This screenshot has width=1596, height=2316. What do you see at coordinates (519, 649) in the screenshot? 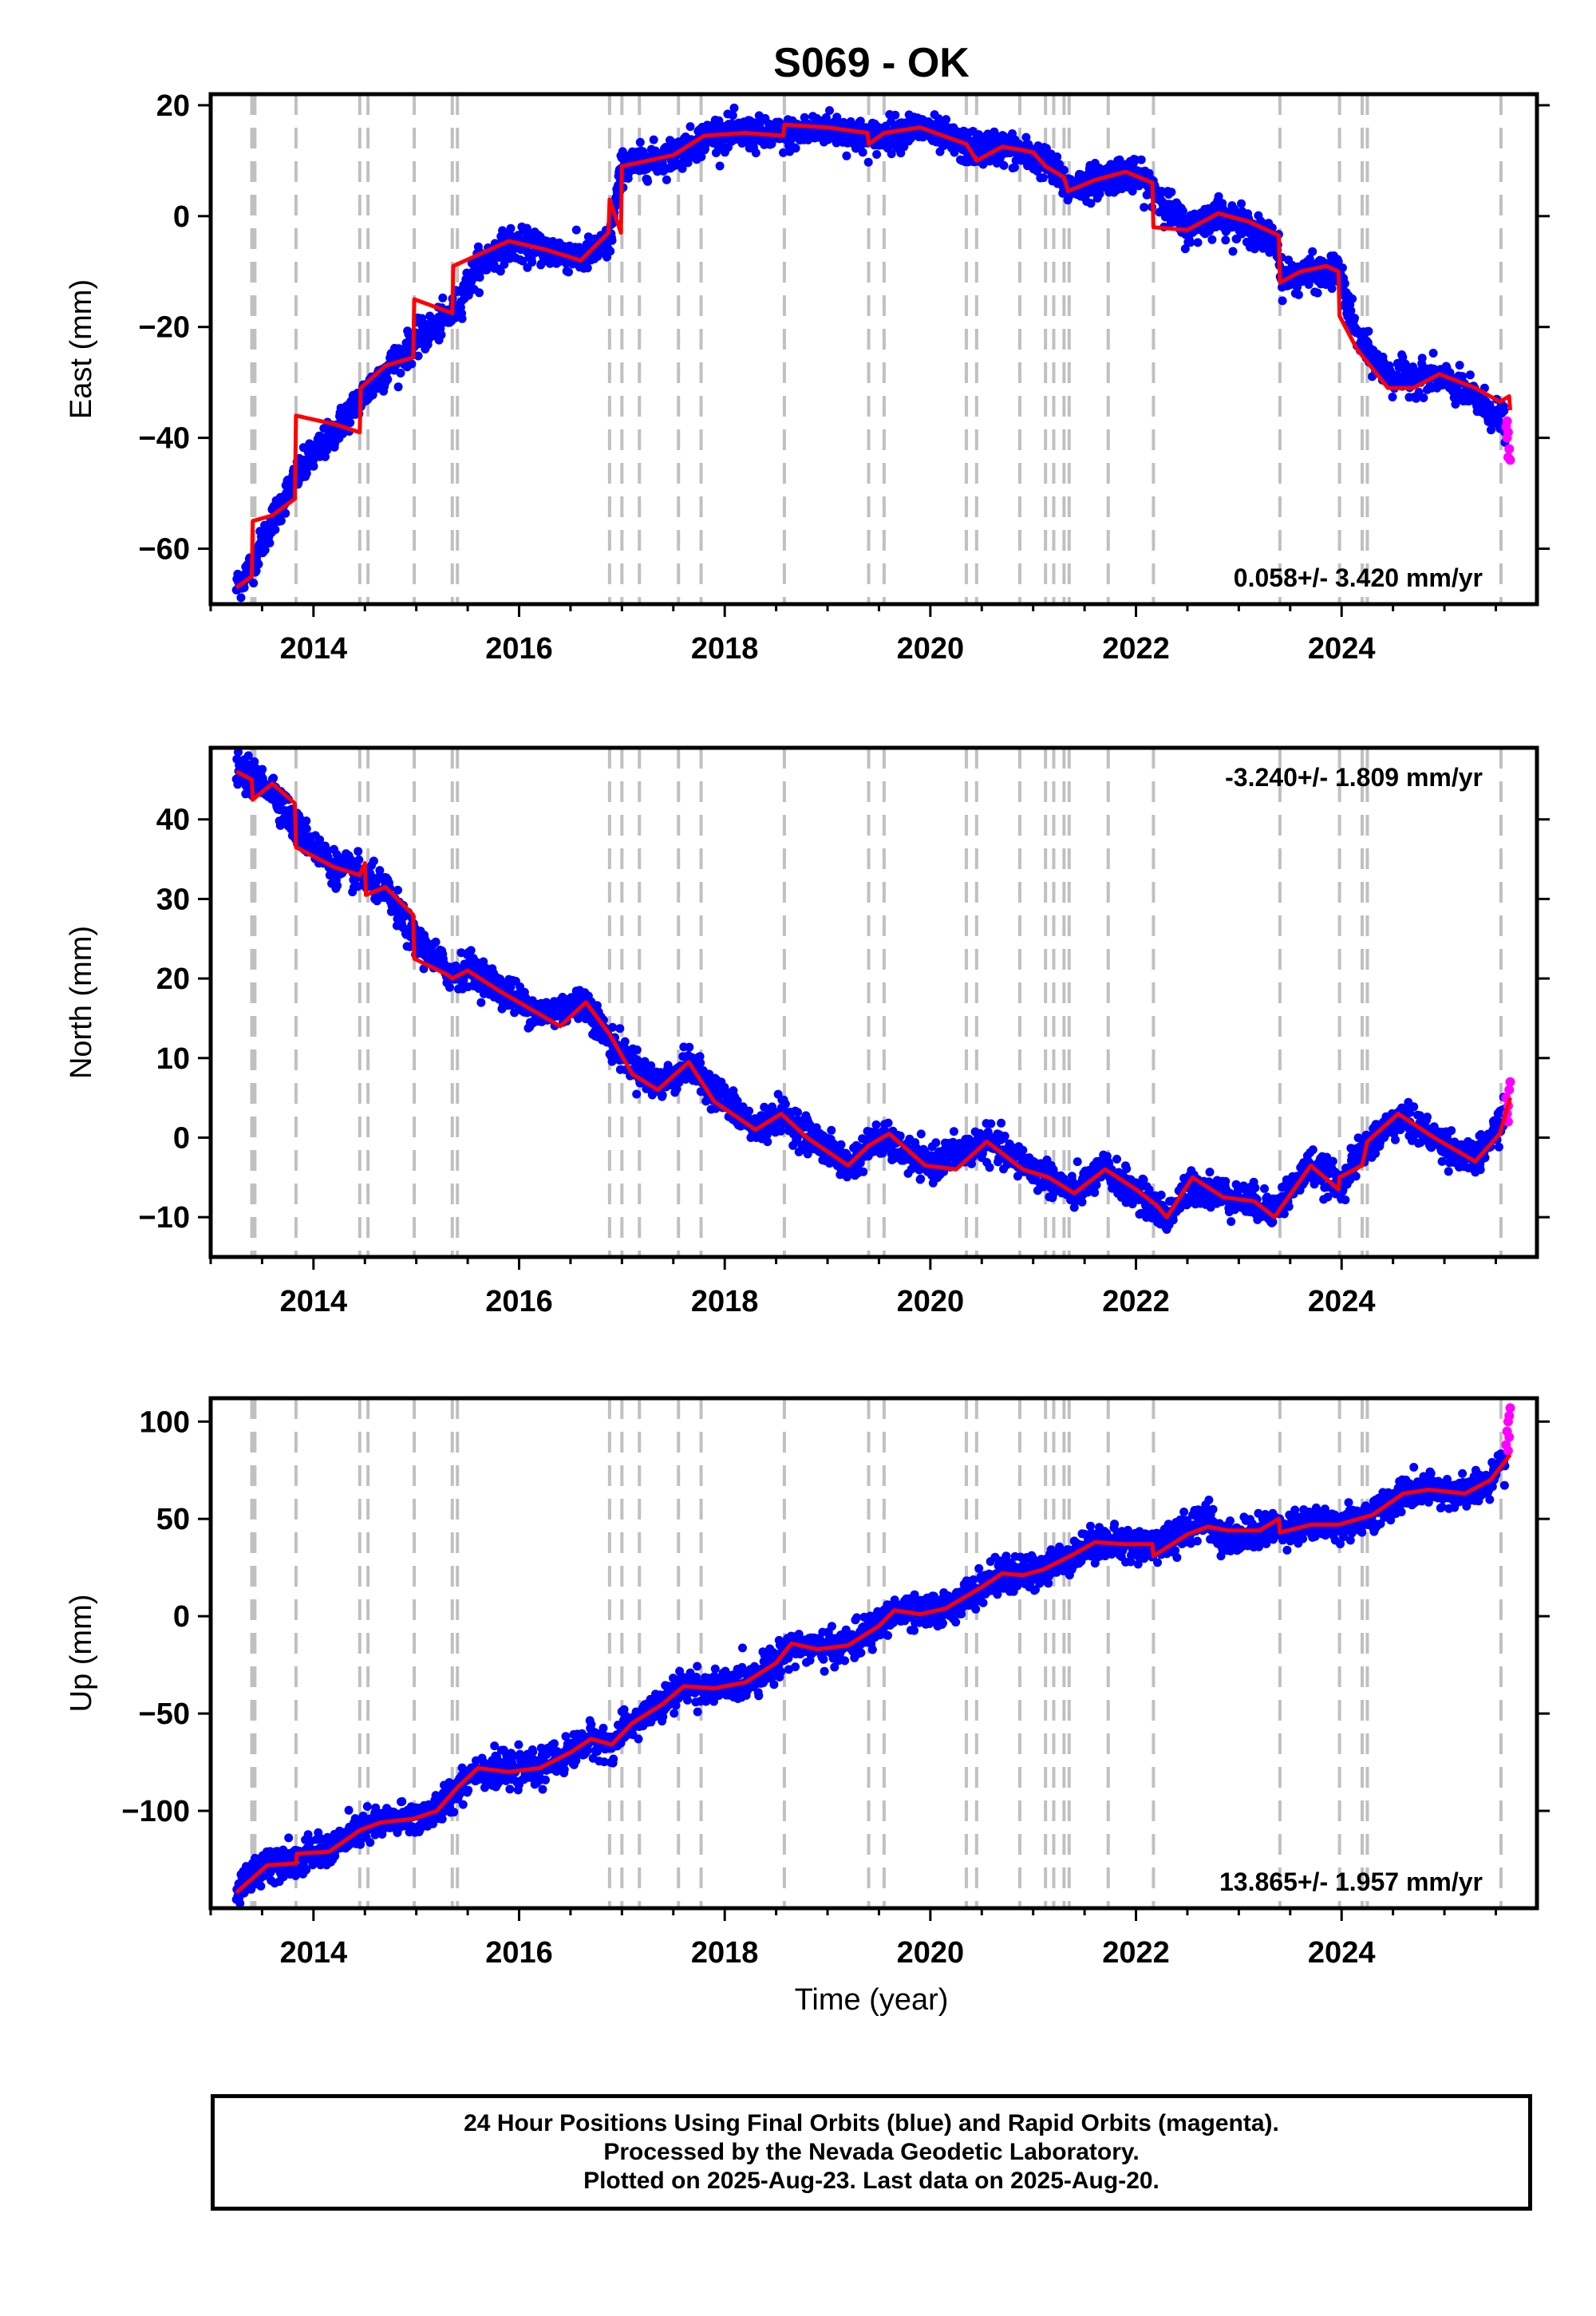
I see `x-tick-label: 2016` at bounding box center [519, 649].